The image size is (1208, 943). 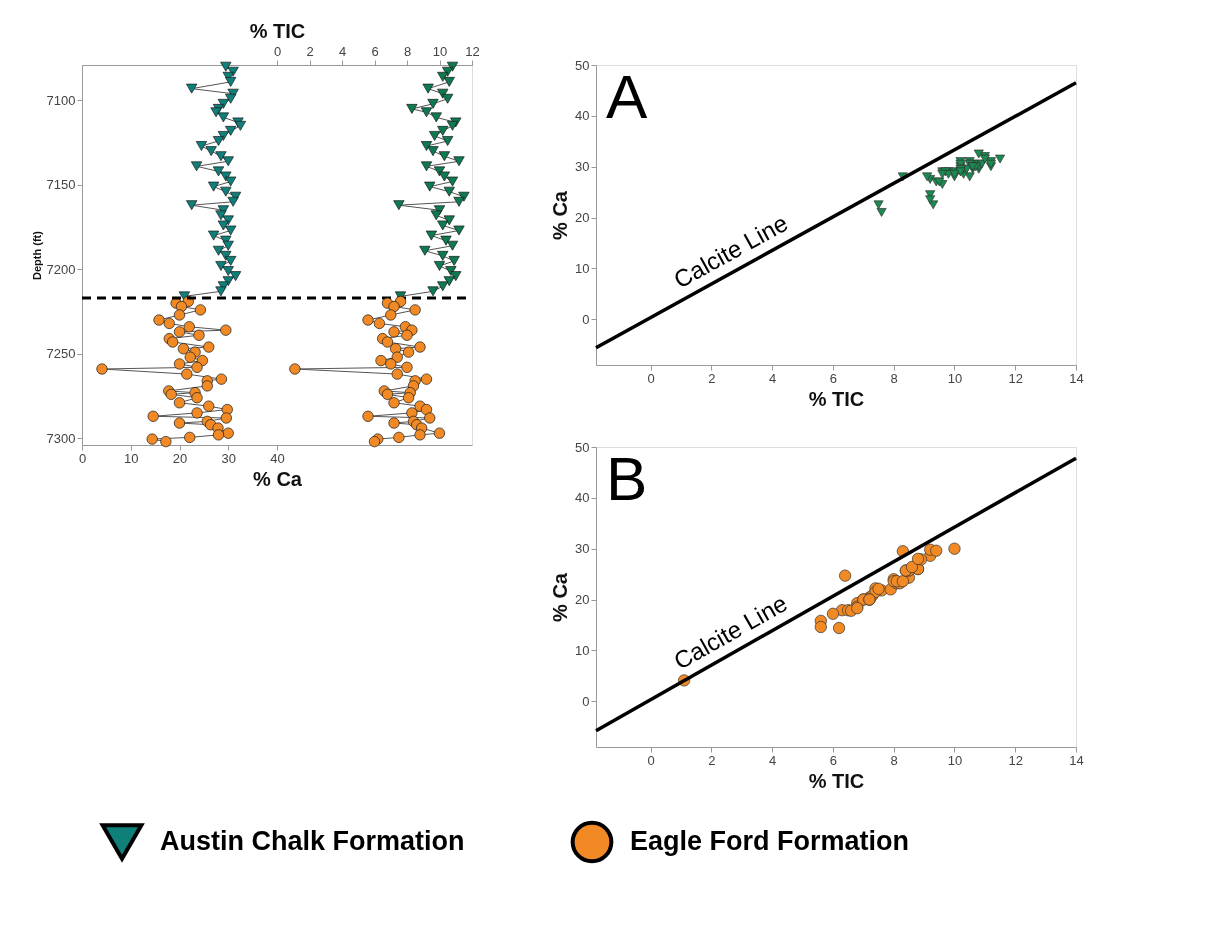 I want to click on legend-label: Austin Chalk Formation, so click(x=312, y=841).